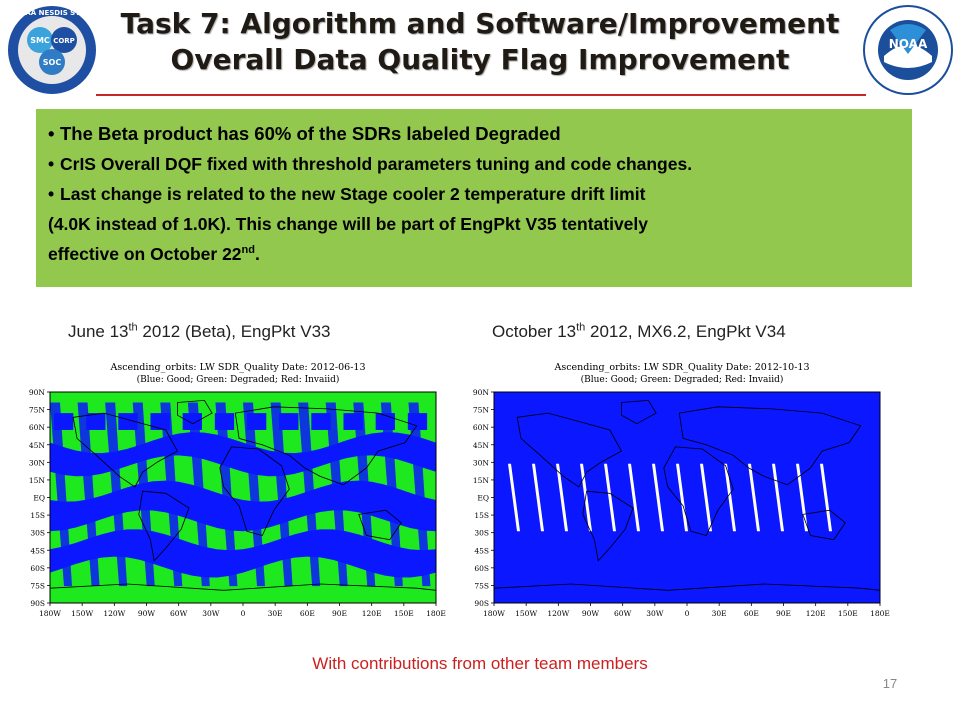 The width and height of the screenshot is (960, 720). What do you see at coordinates (98, 331) in the screenshot?
I see `caption-left-a: June 13` at bounding box center [98, 331].